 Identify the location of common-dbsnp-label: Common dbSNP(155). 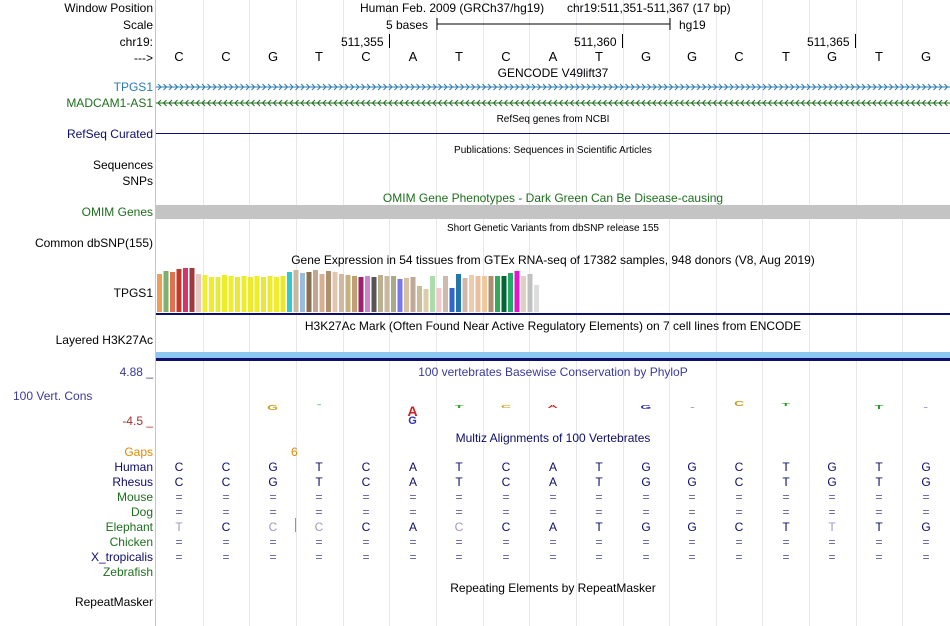
(93, 243).